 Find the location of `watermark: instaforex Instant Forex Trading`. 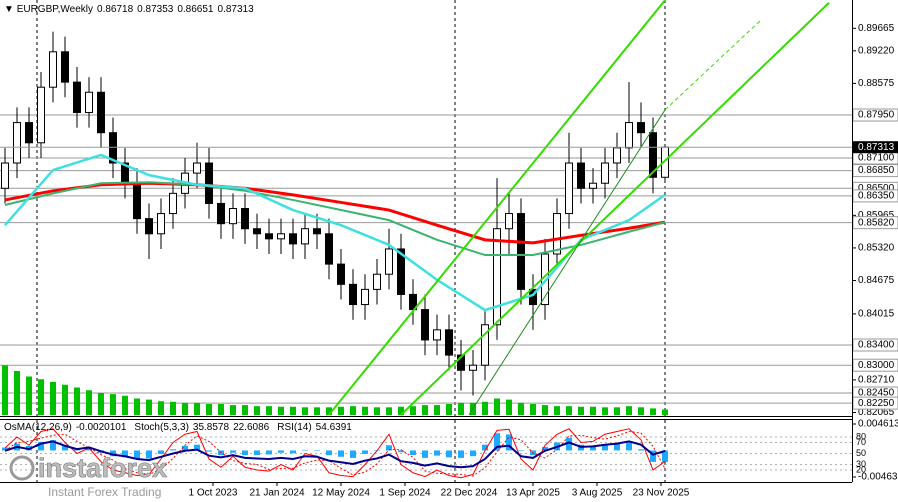

watermark: instaforex Instant Forex Trading is located at coordinates (88, 476).